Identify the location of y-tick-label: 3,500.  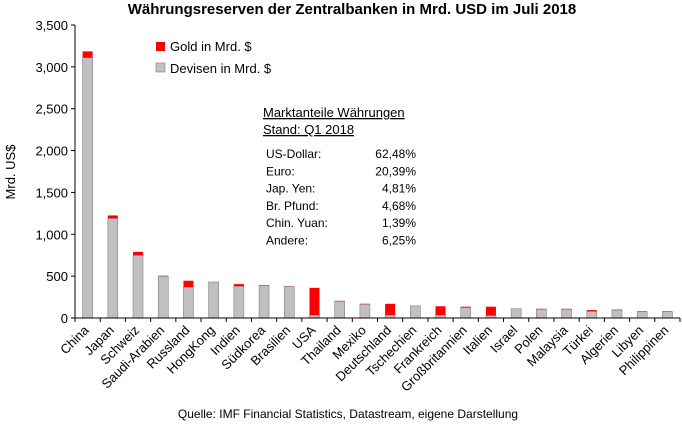
(51, 25).